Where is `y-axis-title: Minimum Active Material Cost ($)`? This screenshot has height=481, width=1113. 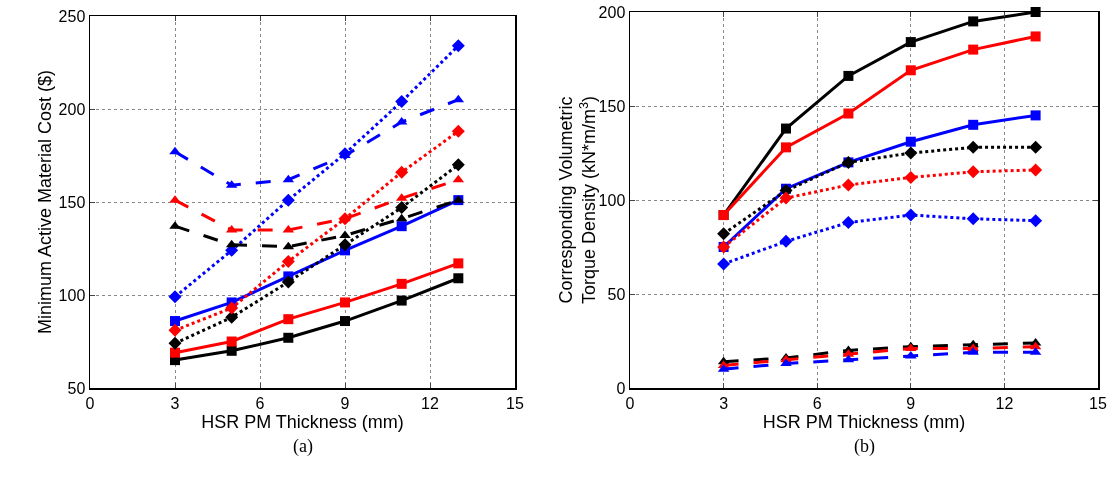 y-axis-title: Minimum Active Material Cost ($) is located at coordinates (45, 202).